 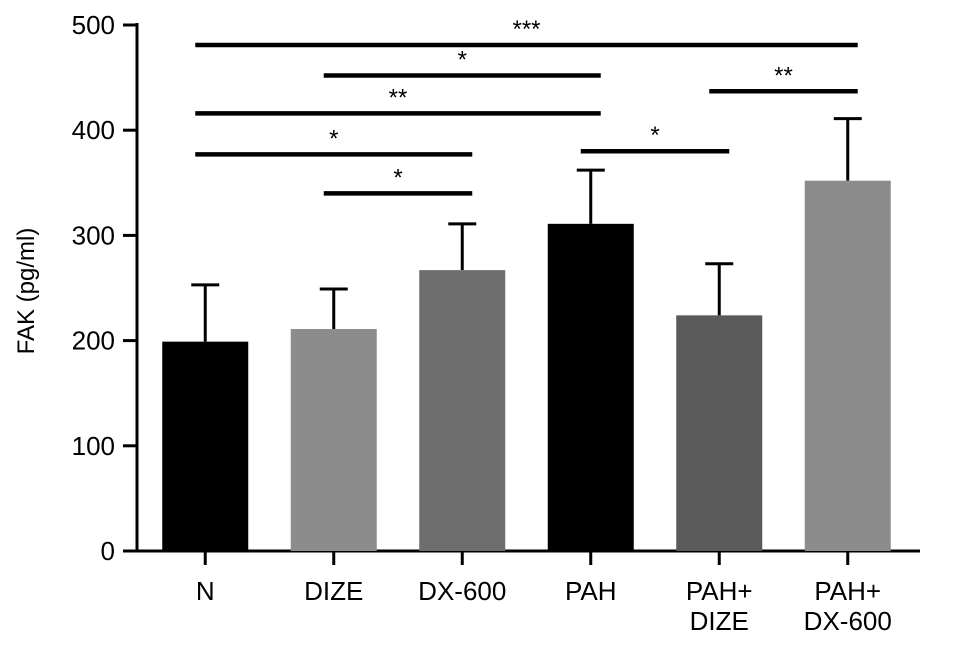 I want to click on significance-label: ***, so click(x=526, y=29).